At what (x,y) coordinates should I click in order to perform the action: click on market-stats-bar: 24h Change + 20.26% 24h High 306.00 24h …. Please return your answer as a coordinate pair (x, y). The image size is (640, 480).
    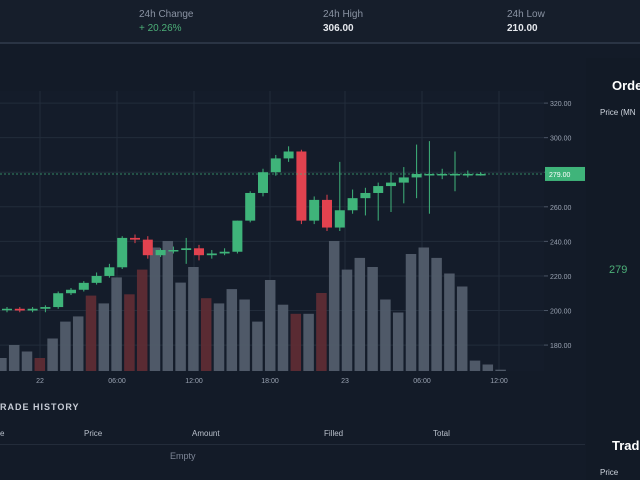
    Looking at the image, I should click on (320, 22).